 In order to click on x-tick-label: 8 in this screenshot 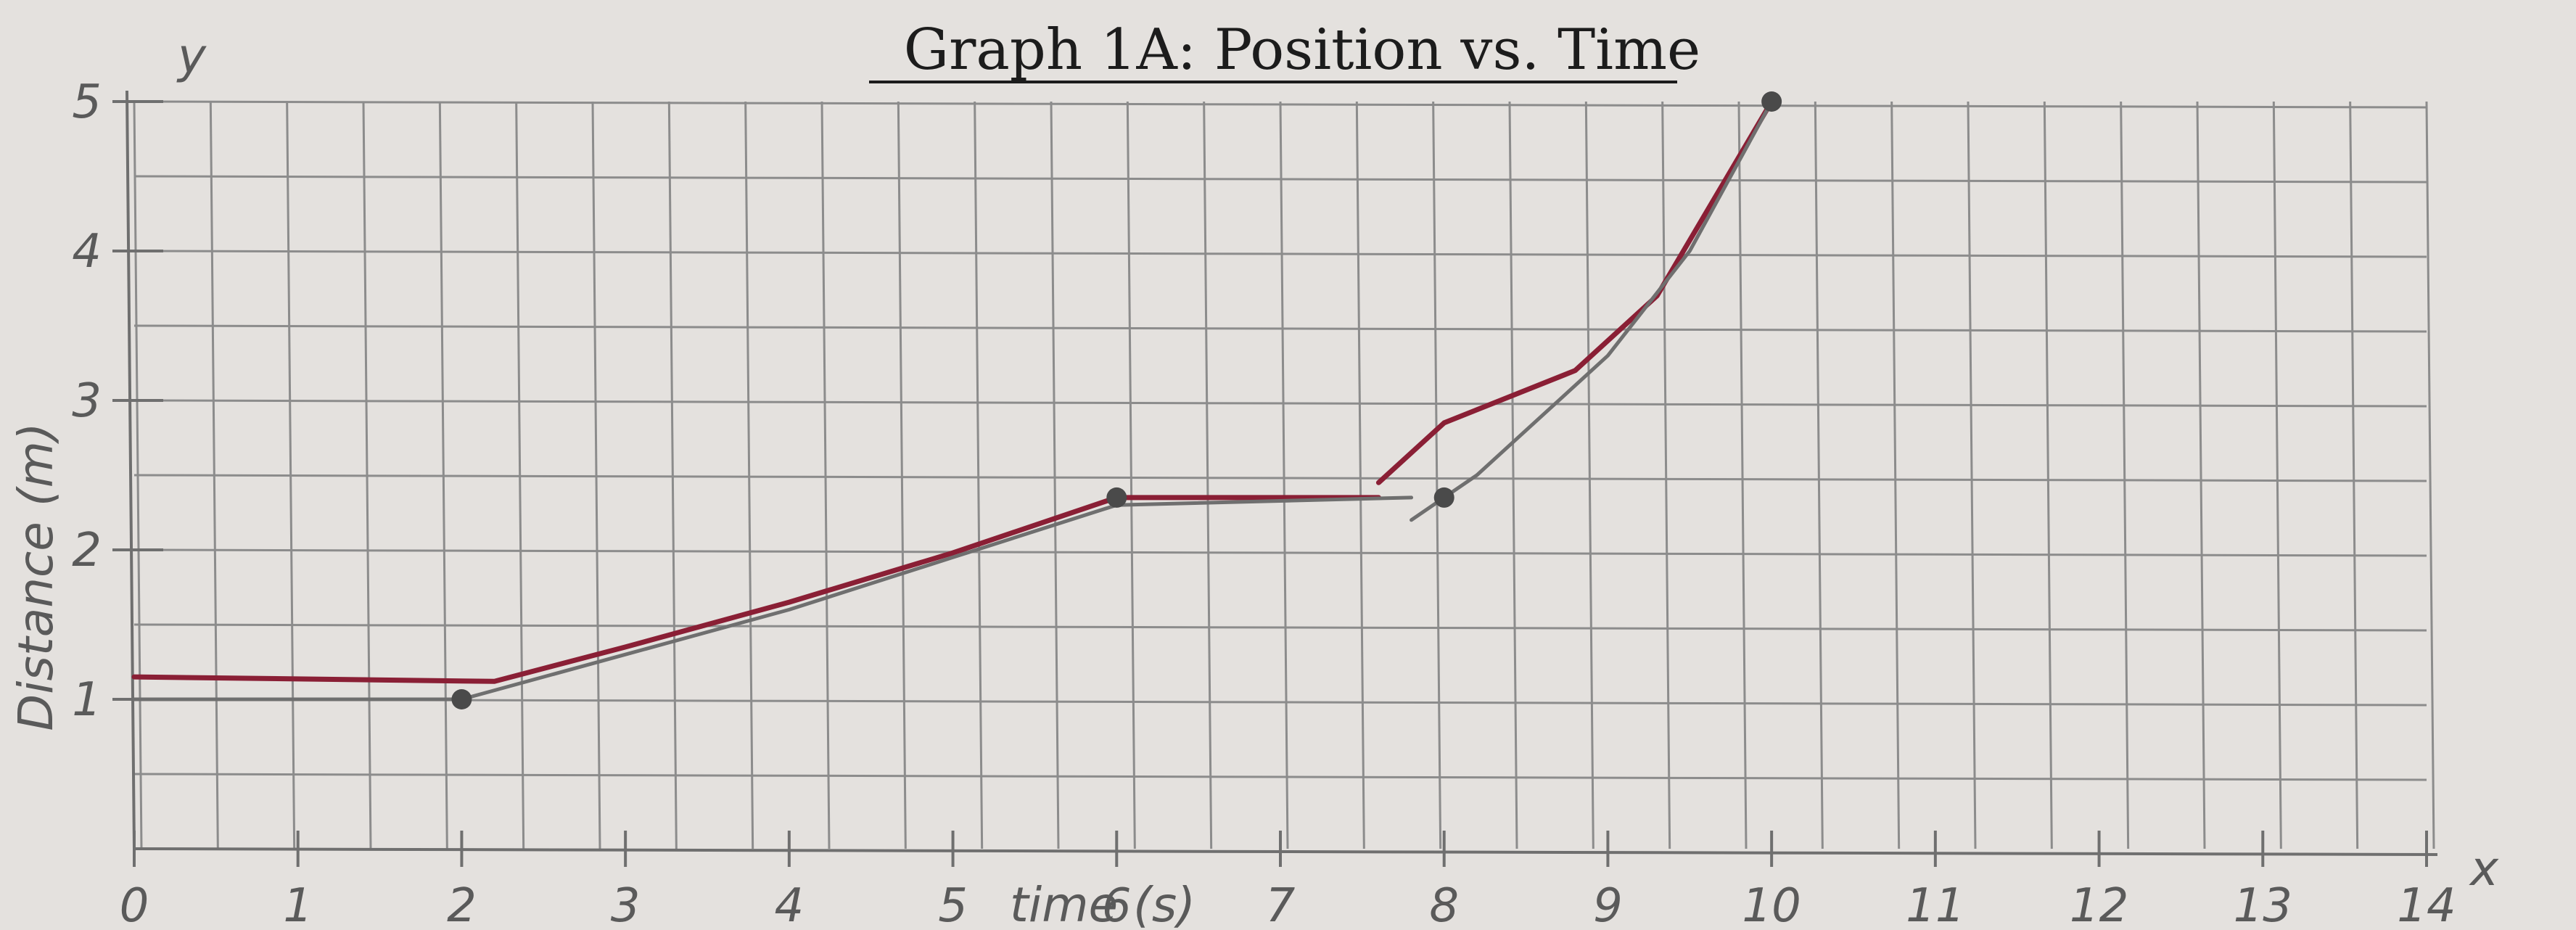, I will do `click(1444, 904)`.